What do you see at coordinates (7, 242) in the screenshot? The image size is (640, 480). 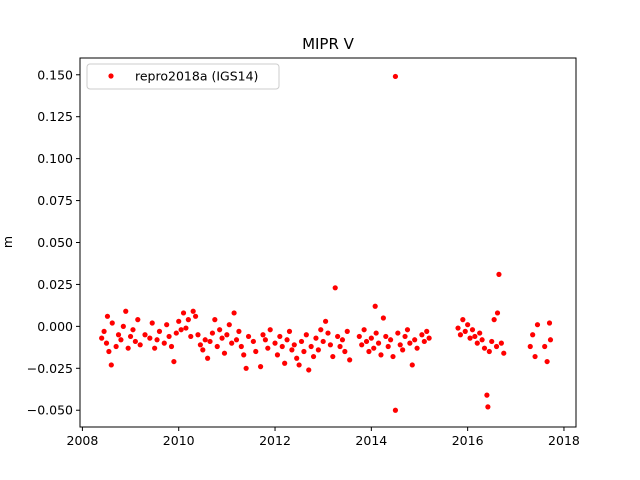 I see `y-axis-label: m` at bounding box center [7, 242].